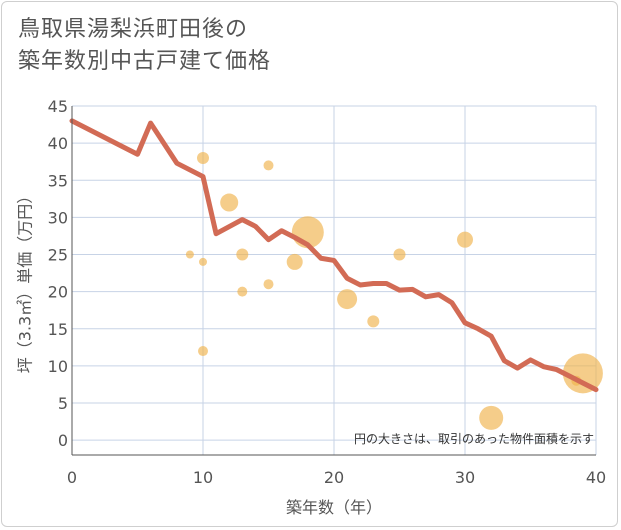 This screenshot has height=530, width=621. I want to click on x-tick-label-10: 10, so click(203, 477).